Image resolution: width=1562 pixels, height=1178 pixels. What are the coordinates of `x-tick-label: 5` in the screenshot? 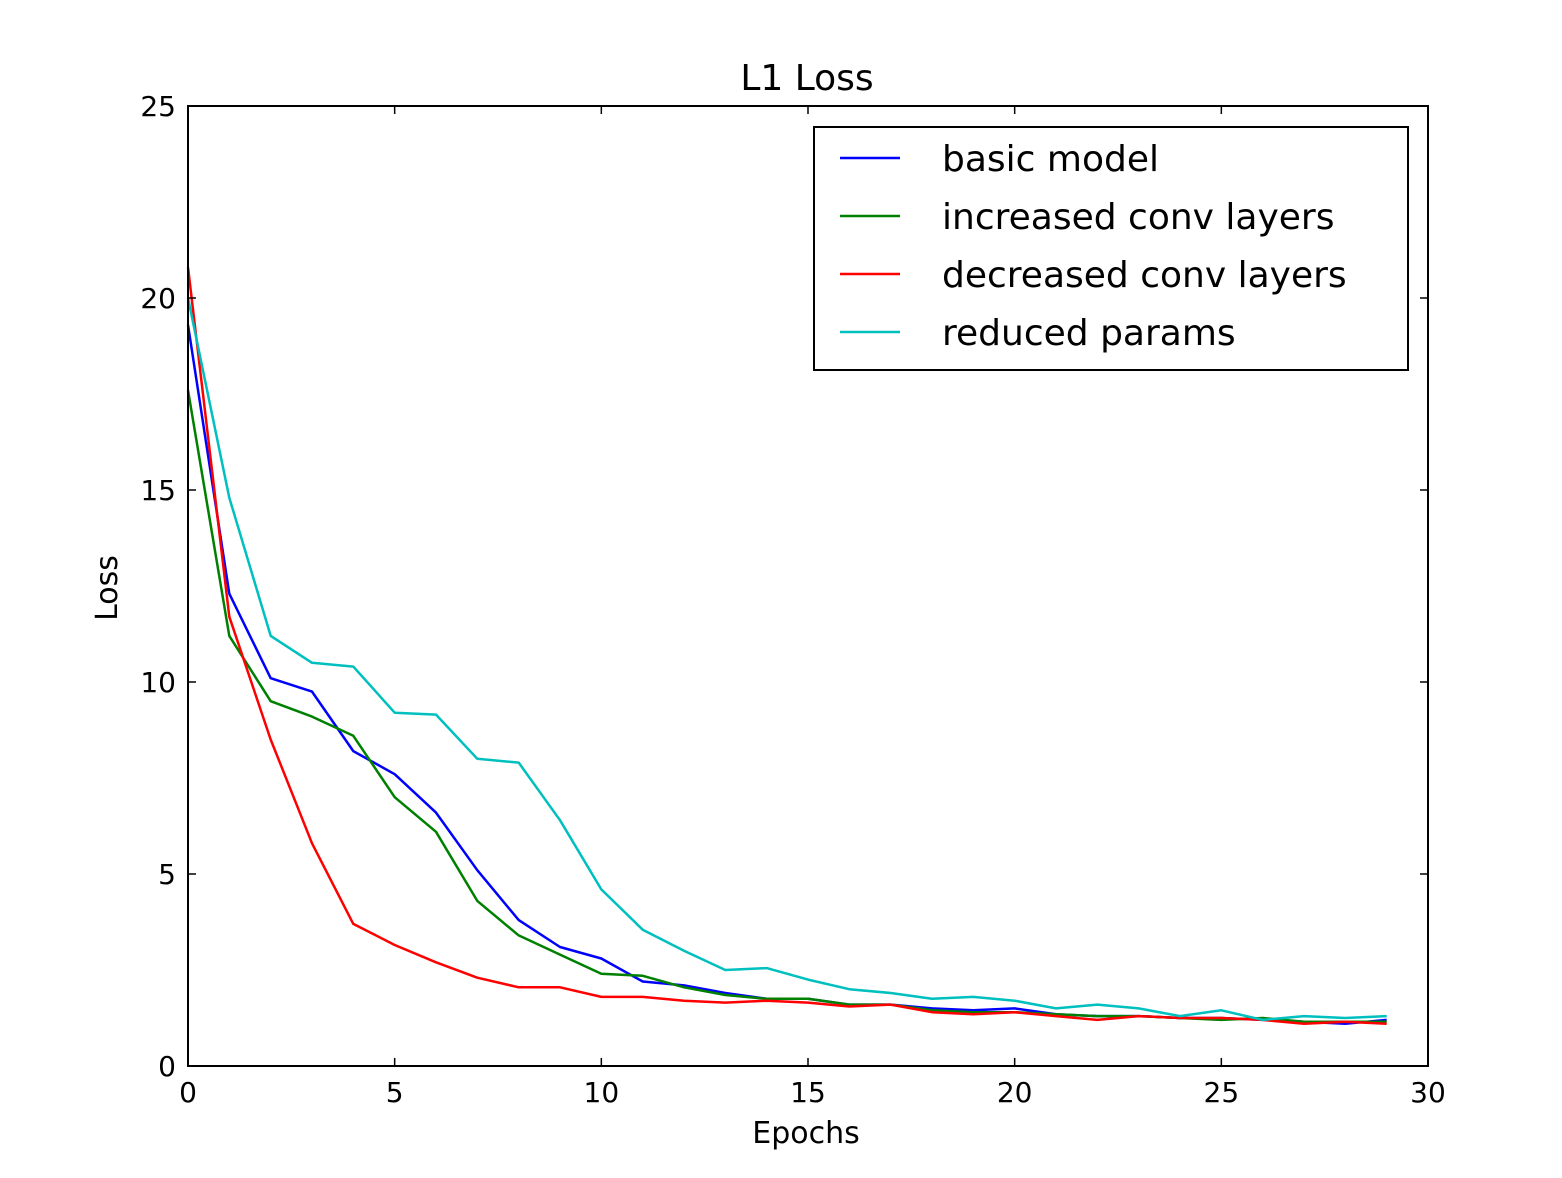 It's located at (395, 1092).